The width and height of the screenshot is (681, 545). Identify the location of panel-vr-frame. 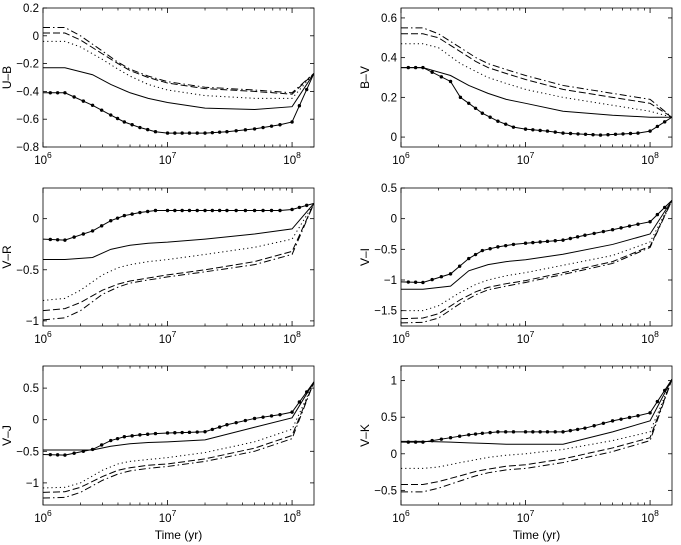
(178, 257).